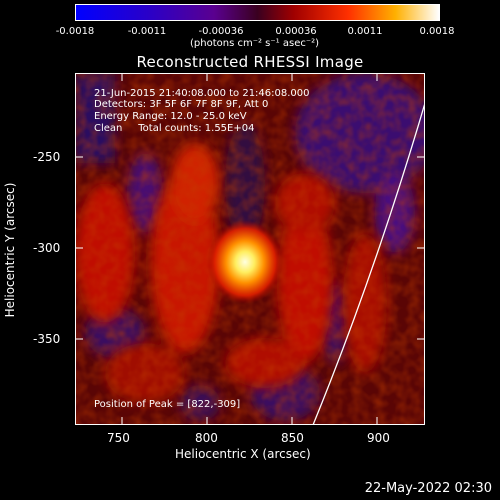  Describe the element at coordinates (296, 31) in the screenshot. I see `colorbar-tick-label: 0.00036` at that location.